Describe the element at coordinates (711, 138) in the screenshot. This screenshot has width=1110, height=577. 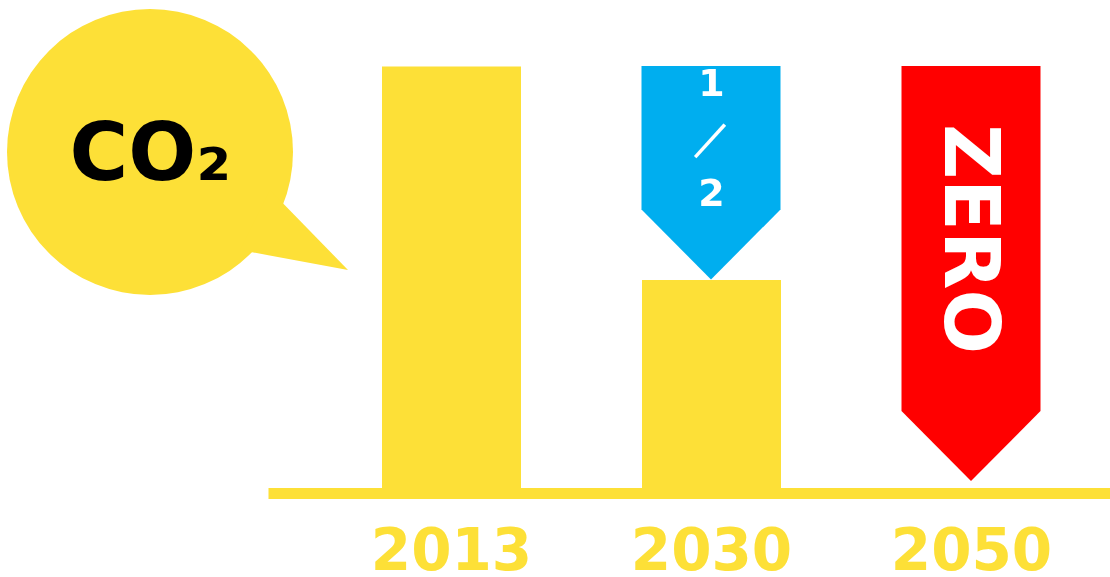
I see `annotation: 1／2` at that location.